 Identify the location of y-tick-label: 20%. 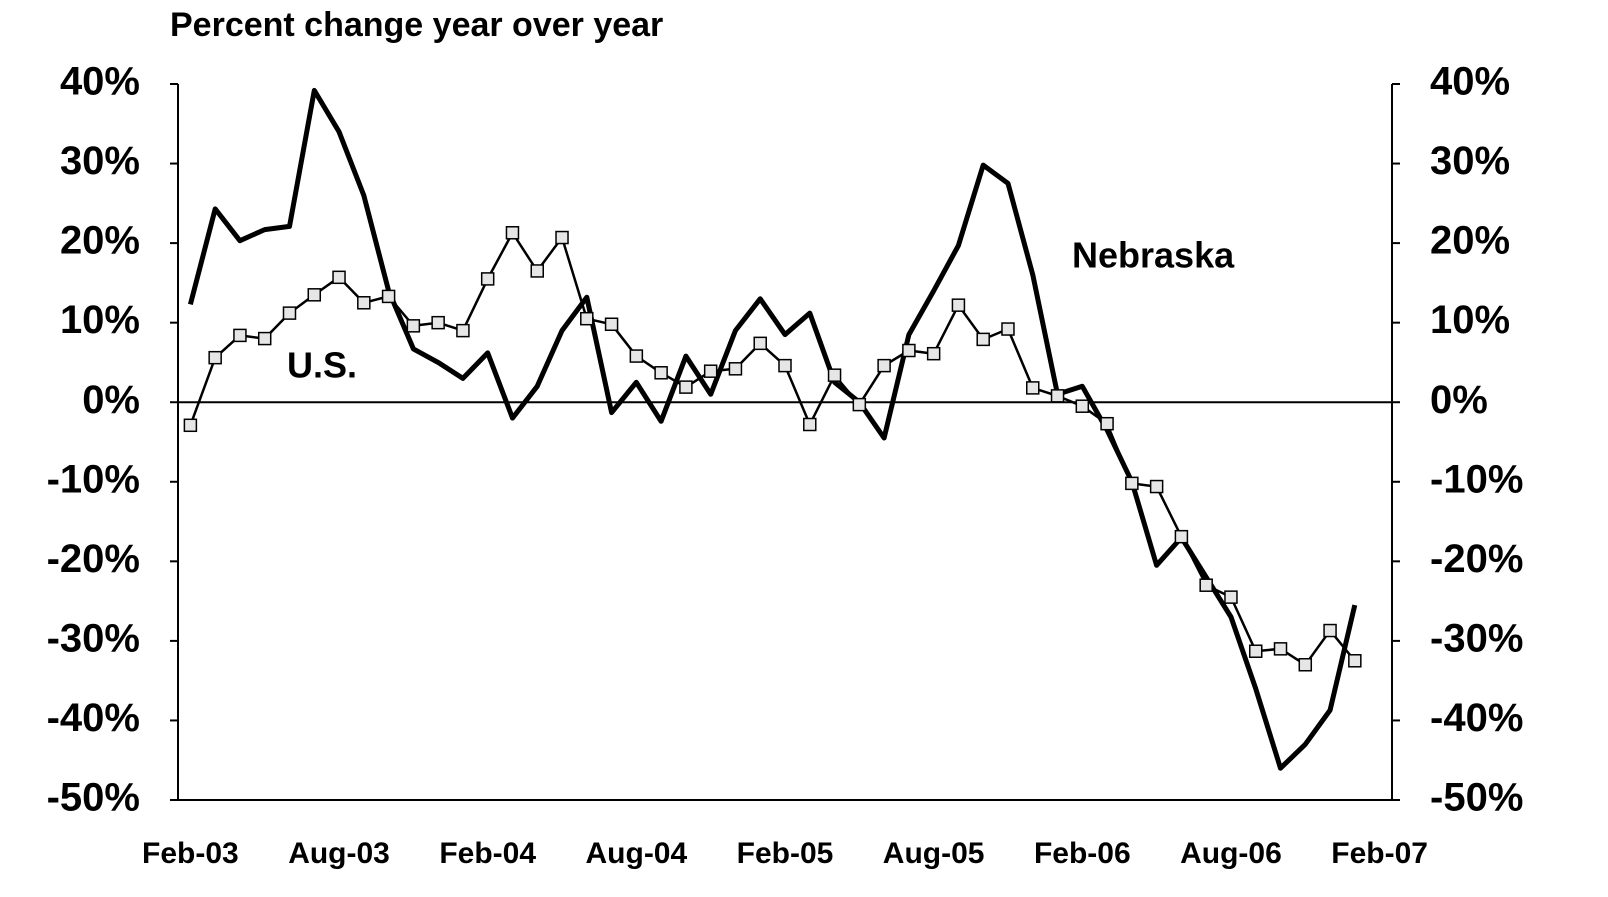
(100, 241).